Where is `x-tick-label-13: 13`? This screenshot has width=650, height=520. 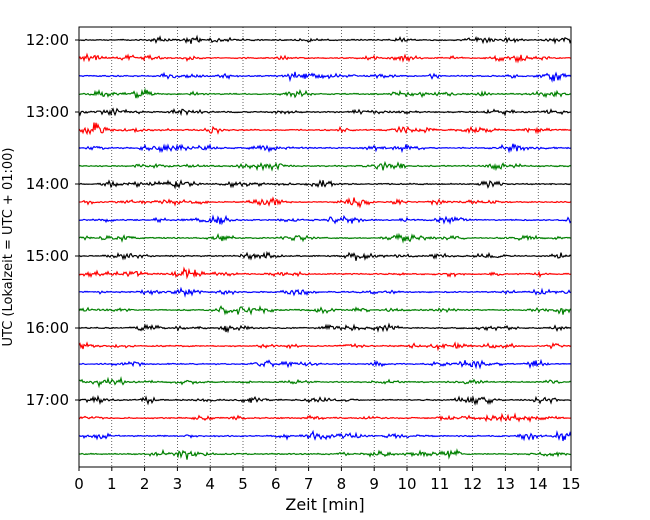 x-tick-label-13: 13 is located at coordinates (505, 484).